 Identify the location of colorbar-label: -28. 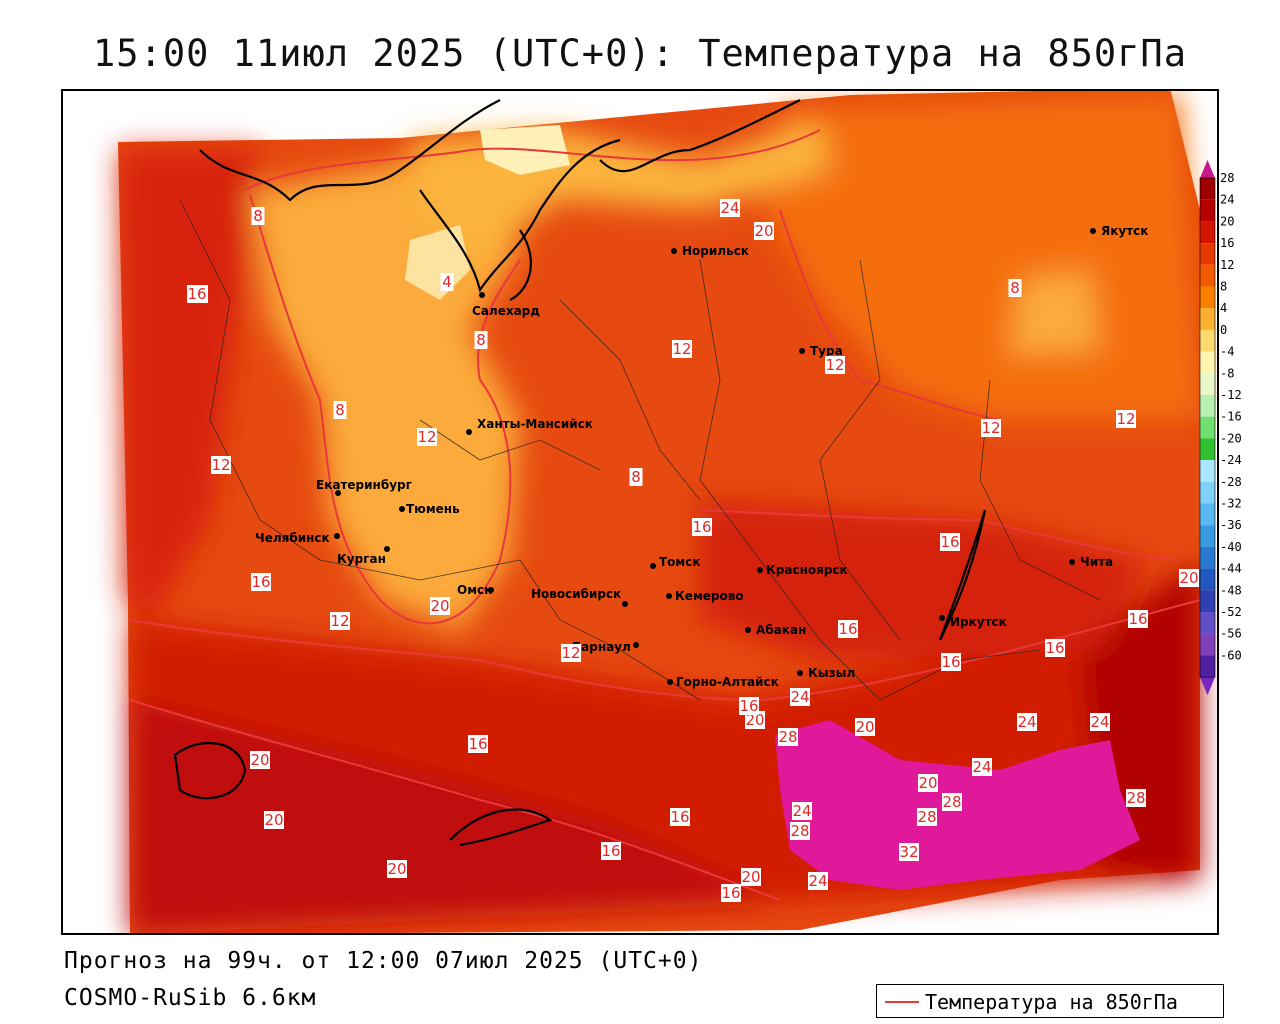
(1231, 482).